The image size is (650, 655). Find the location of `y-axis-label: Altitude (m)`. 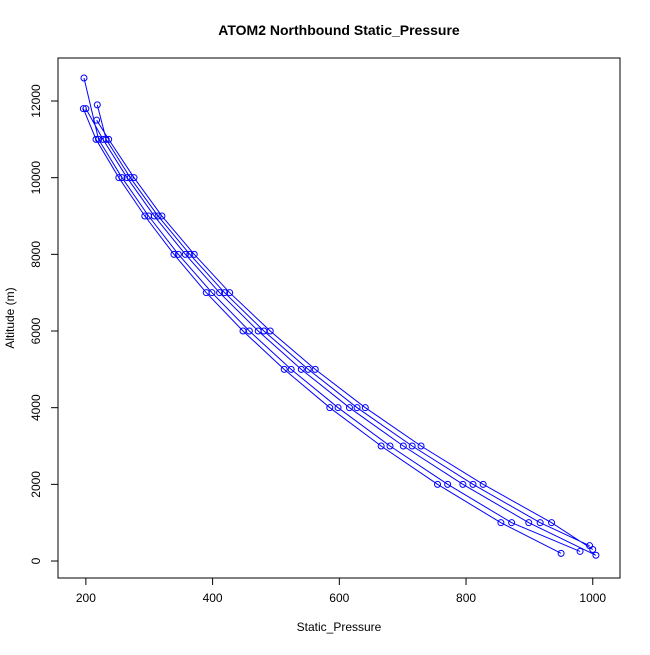

y-axis-label: Altitude (m) is located at coordinates (10, 317).